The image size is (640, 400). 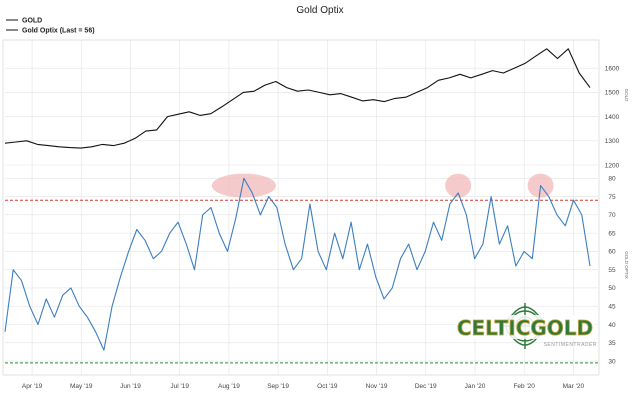 What do you see at coordinates (612, 165) in the screenshot?
I see `upper-y-tick-label: 1200` at bounding box center [612, 165].